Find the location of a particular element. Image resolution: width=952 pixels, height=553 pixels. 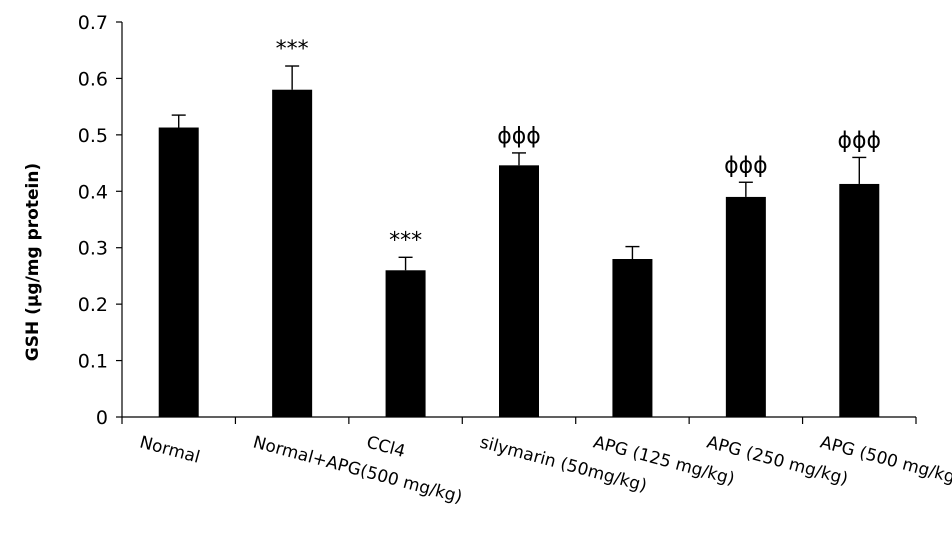

y-tick-label: 0.3 is located at coordinates (93, 249).